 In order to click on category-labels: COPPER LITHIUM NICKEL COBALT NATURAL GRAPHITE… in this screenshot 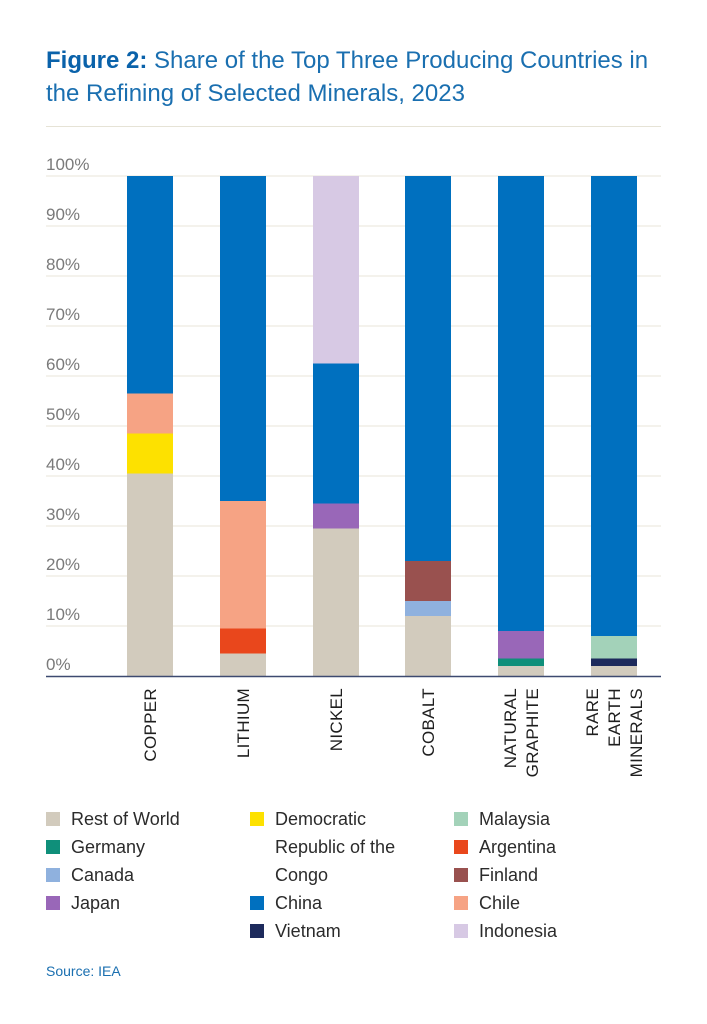, I will do `click(393, 732)`.